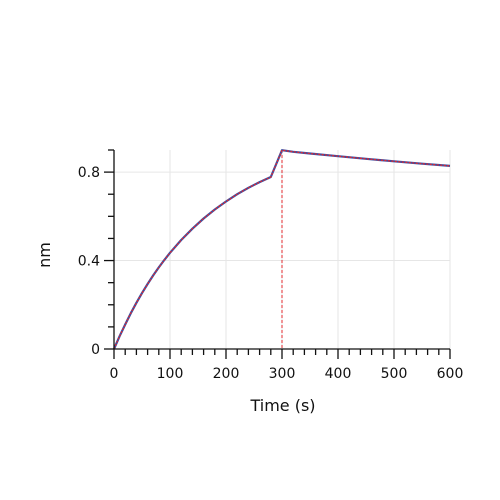 The height and width of the screenshot is (500, 500). I want to click on x-tick-label: 300, so click(282, 374).